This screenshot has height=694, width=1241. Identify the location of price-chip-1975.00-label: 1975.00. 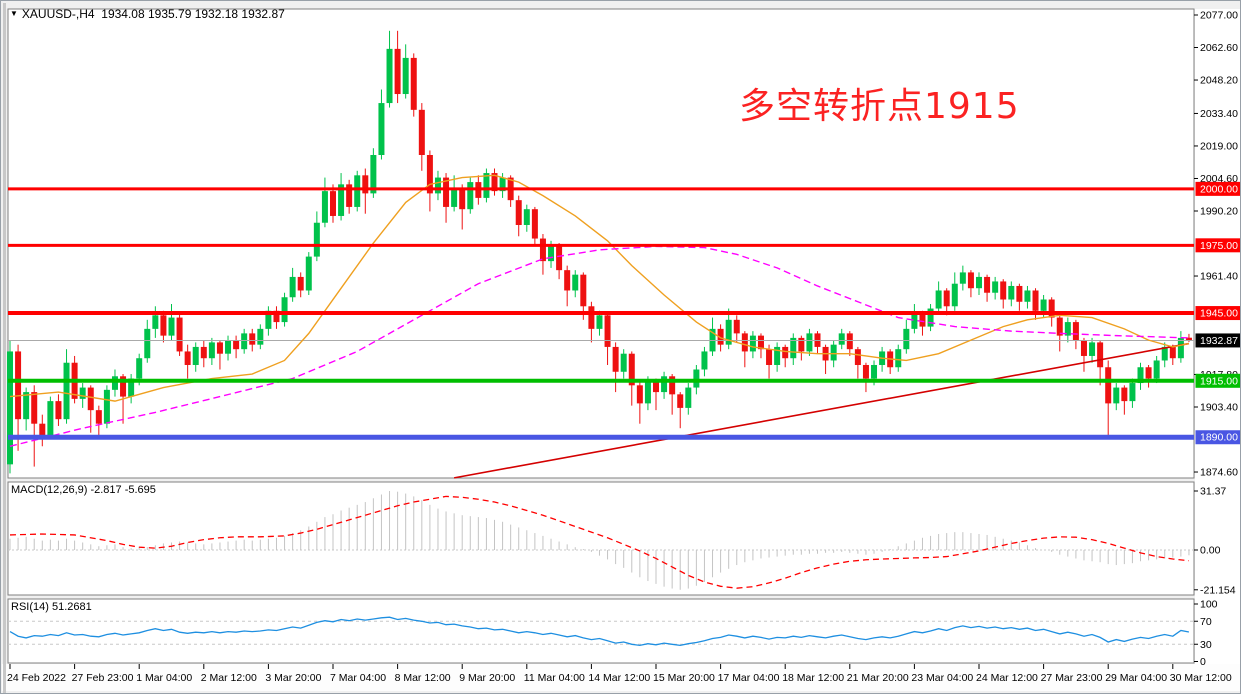
(1219, 246).